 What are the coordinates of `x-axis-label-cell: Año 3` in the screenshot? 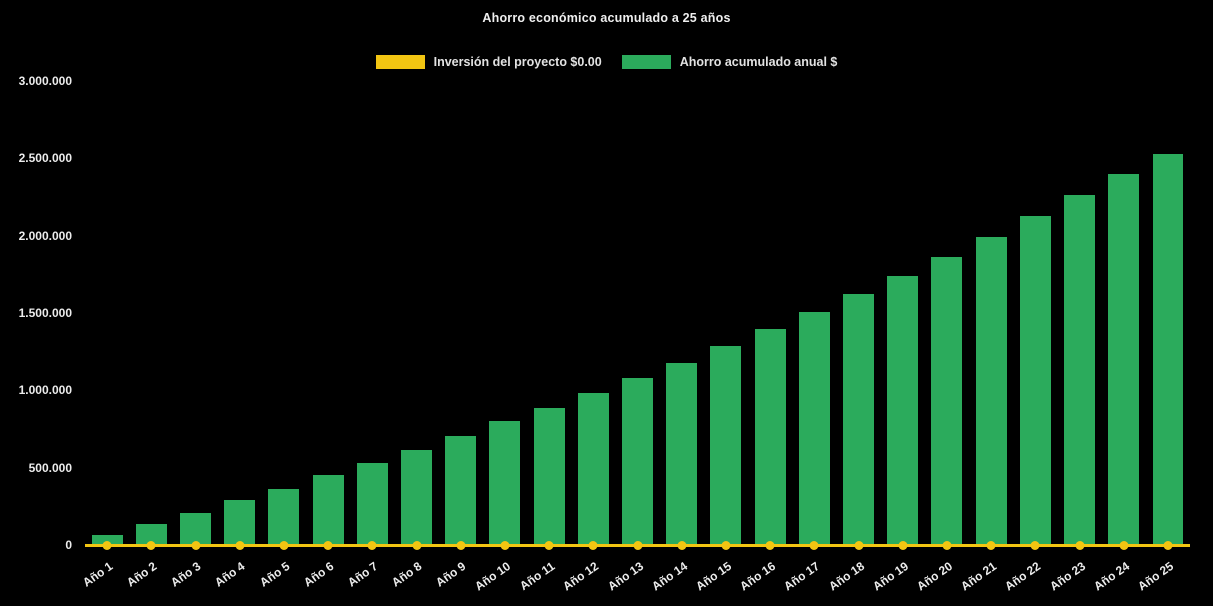 It's located at (192, 576).